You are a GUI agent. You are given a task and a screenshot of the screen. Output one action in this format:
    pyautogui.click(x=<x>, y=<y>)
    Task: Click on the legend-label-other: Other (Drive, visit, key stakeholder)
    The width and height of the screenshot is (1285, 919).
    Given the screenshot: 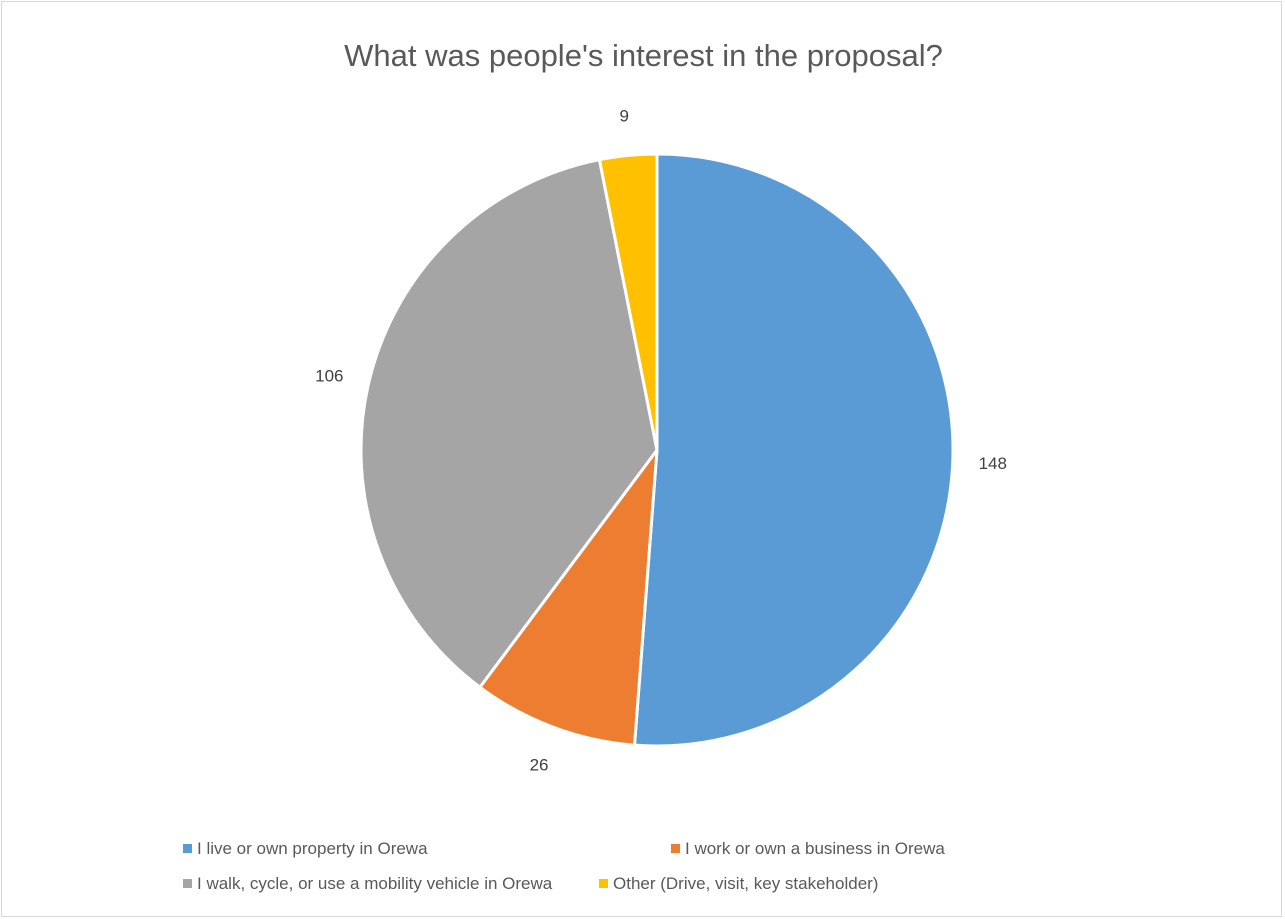 What is the action you would take?
    pyautogui.click(x=746, y=883)
    